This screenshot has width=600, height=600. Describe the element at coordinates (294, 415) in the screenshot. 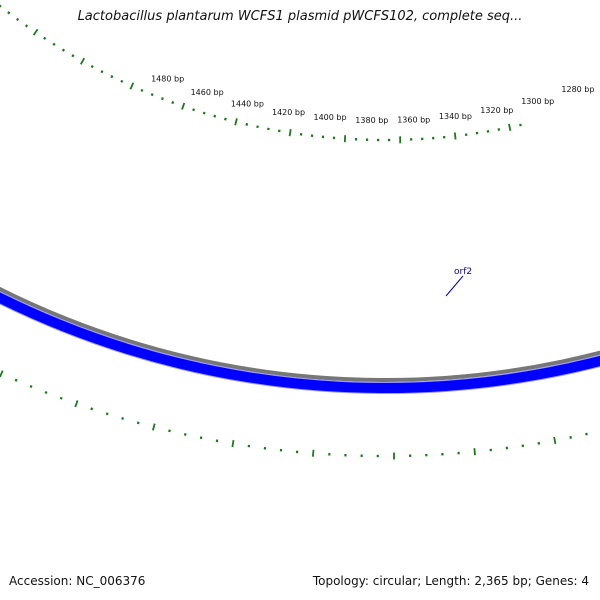

I see `inner-tick-ring` at that location.